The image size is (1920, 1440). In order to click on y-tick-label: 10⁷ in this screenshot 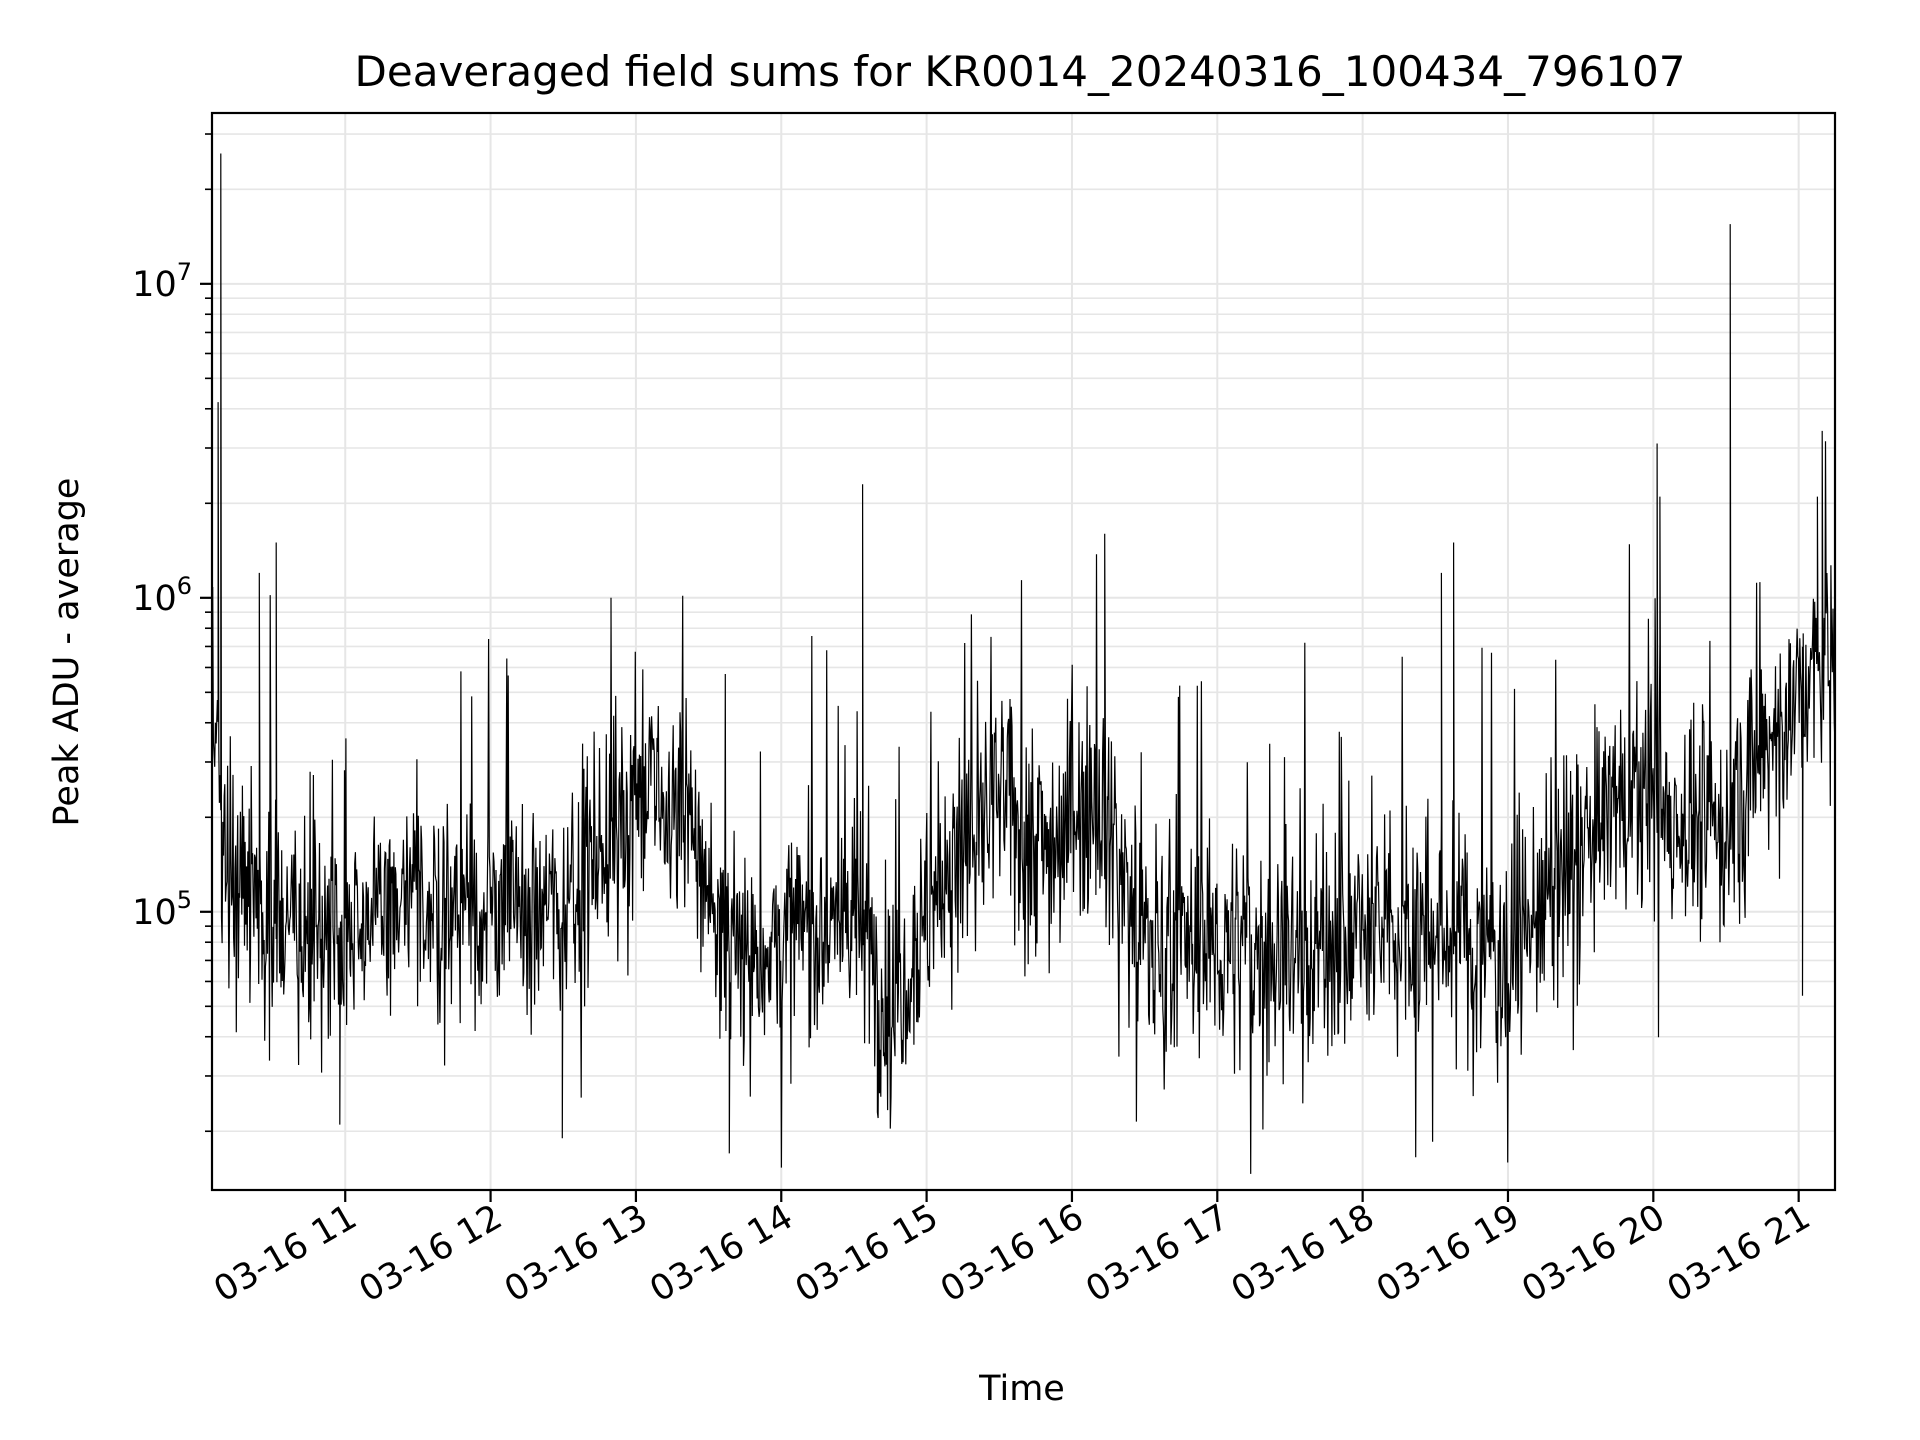, I will do `click(162, 281)`.